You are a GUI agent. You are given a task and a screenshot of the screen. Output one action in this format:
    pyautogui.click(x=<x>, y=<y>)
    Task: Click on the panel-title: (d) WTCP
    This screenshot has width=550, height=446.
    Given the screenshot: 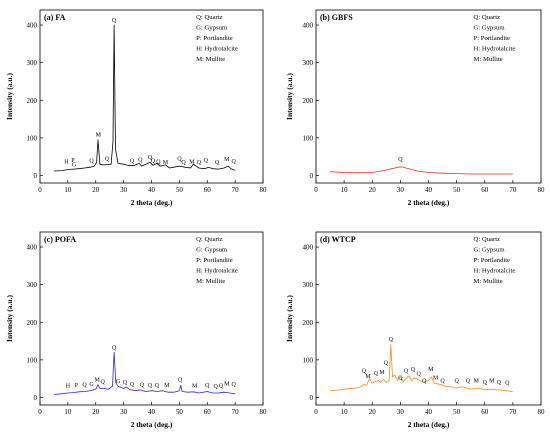 What is the action you would take?
    pyautogui.click(x=338, y=239)
    